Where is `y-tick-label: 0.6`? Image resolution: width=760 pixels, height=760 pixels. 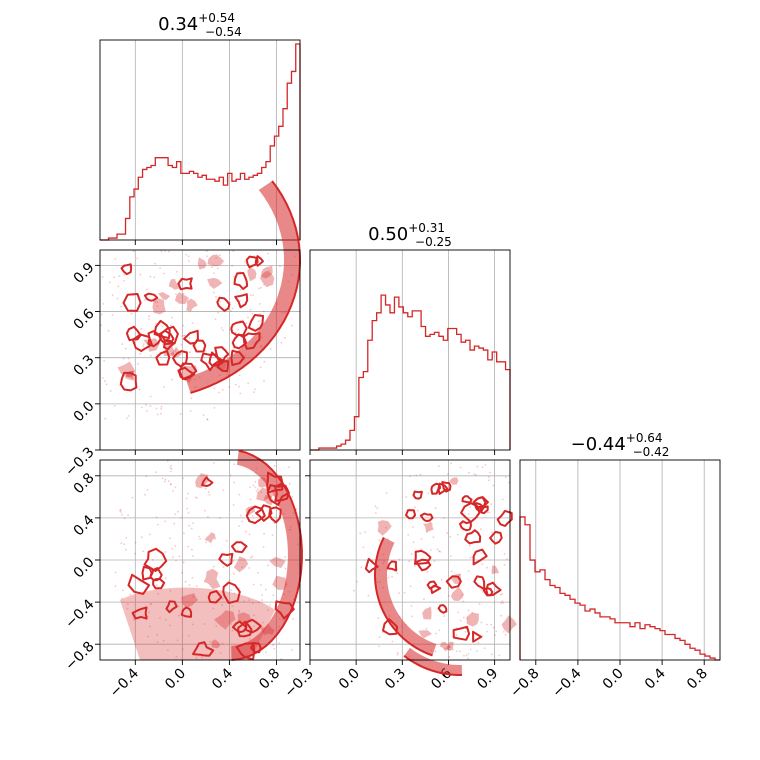 y-tick-label: 0.6 is located at coordinates (84, 319).